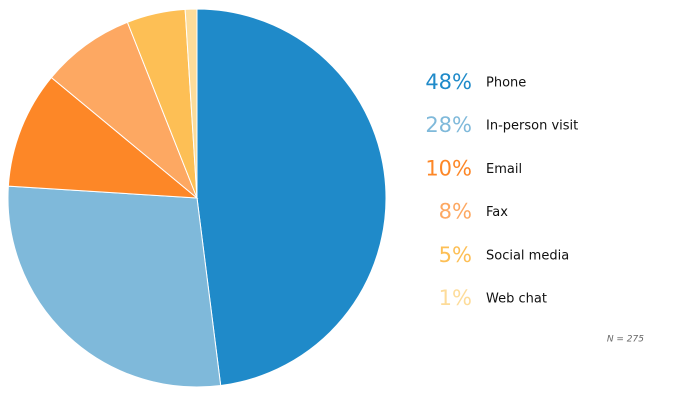 The height and width of the screenshot is (406, 675). I want to click on legend-label: Phone, so click(506, 83).